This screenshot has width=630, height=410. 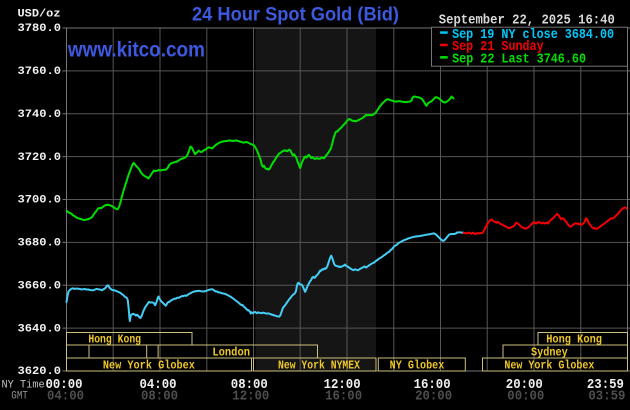 What do you see at coordinates (295, 15) in the screenshot?
I see `svg-text: 24 Hour Spot Gold (Bid)` at bounding box center [295, 15].